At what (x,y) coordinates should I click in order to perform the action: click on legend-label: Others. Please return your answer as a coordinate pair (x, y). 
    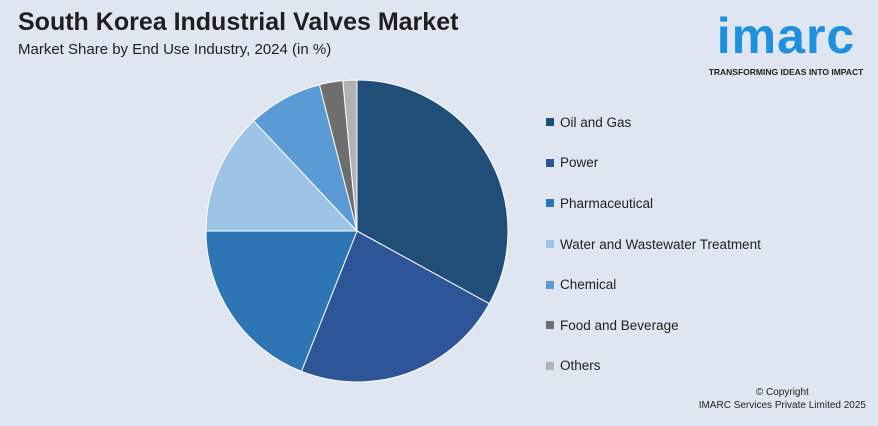
    Looking at the image, I should click on (580, 366).